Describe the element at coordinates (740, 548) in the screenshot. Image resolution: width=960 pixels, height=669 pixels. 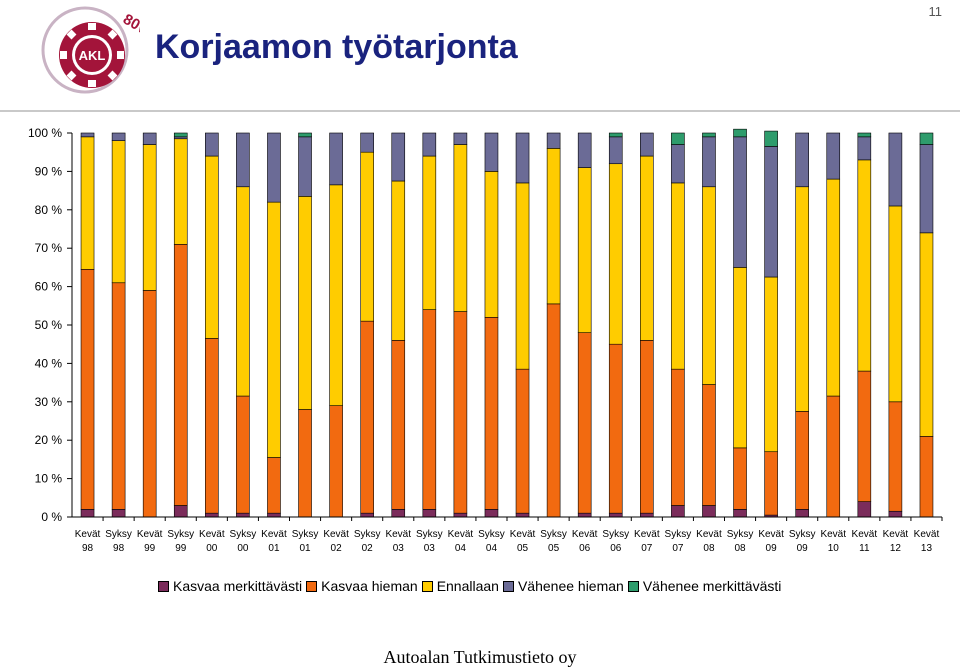
I see `x-tick-label-year: 08` at that location.